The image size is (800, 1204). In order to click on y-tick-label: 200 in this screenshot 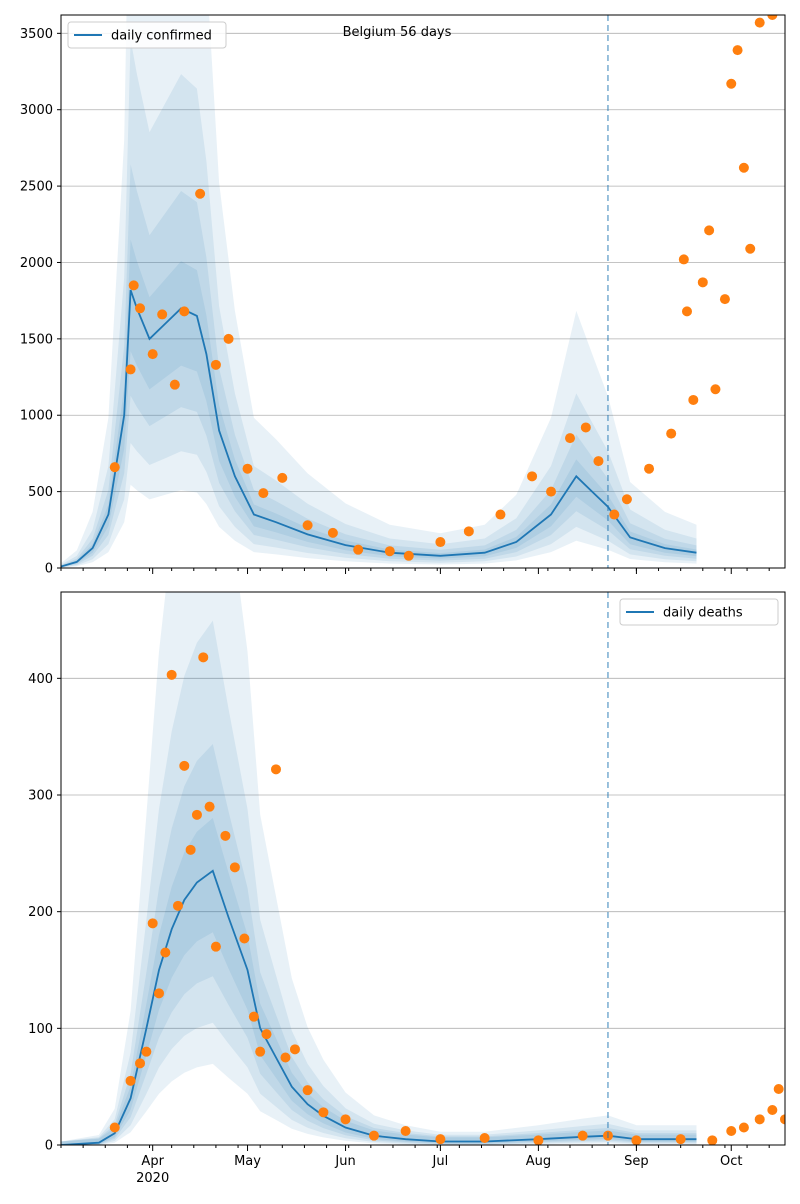, I will do `click(40, 912)`.